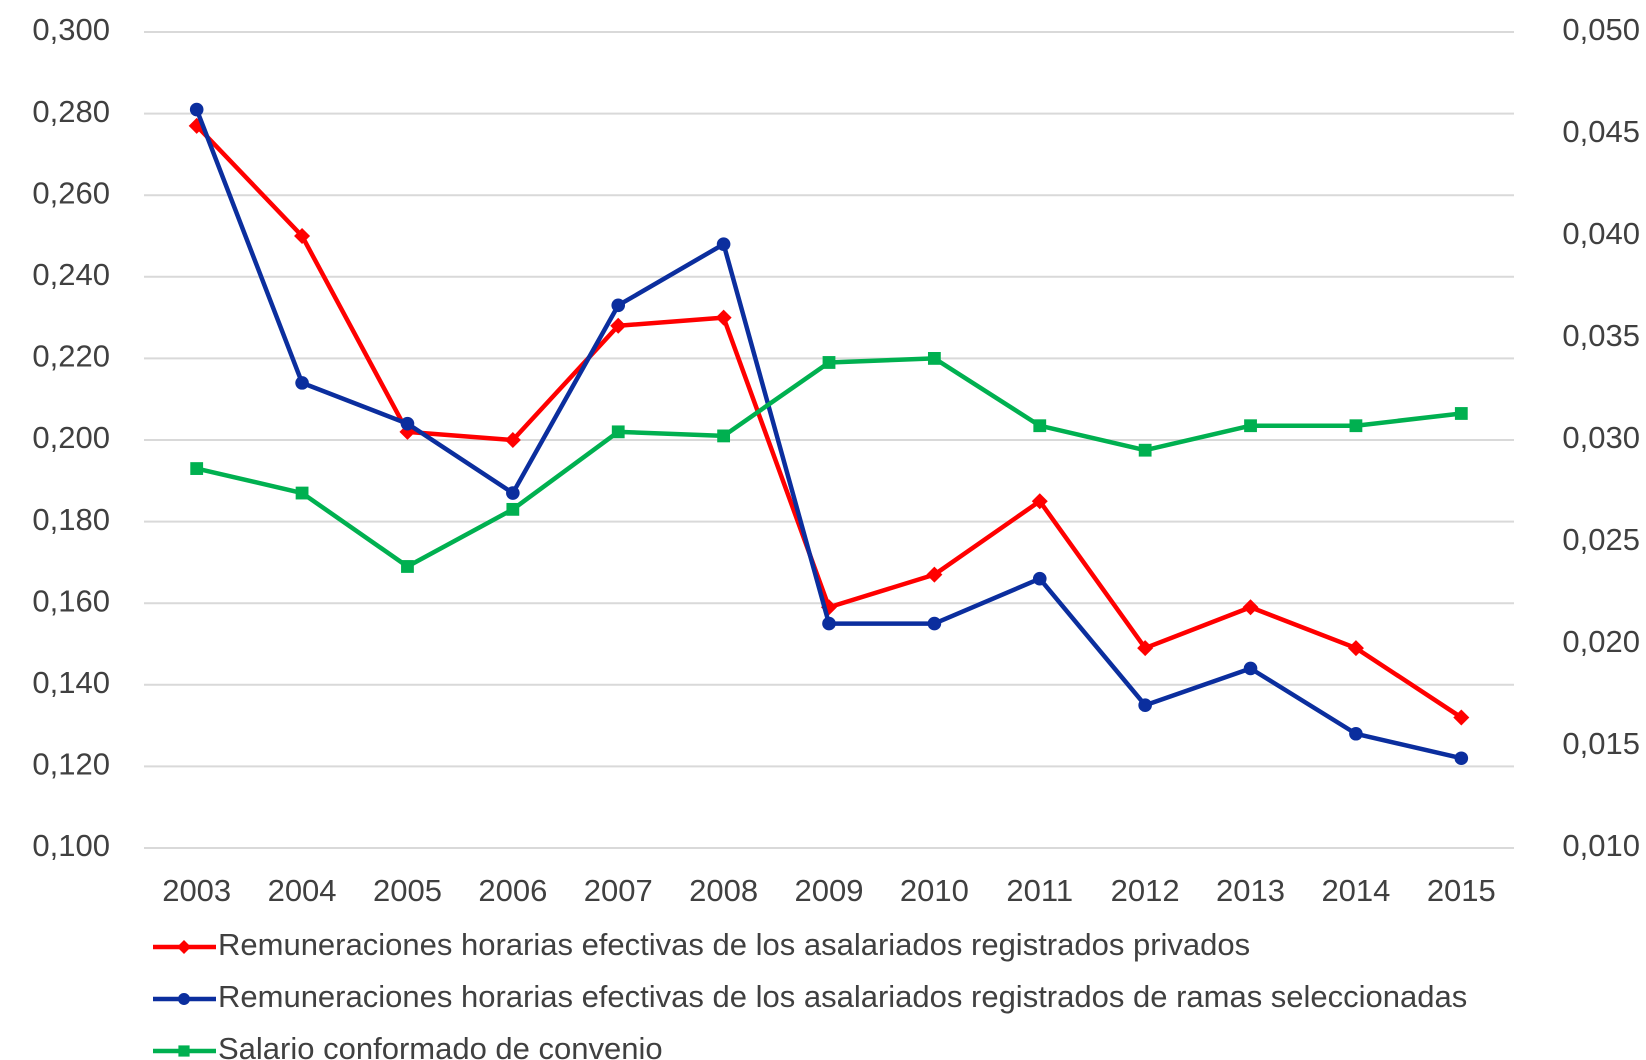 This screenshot has width=1646, height=1060. I want to click on y2-tick-label: 0,035, so click(1601, 335).